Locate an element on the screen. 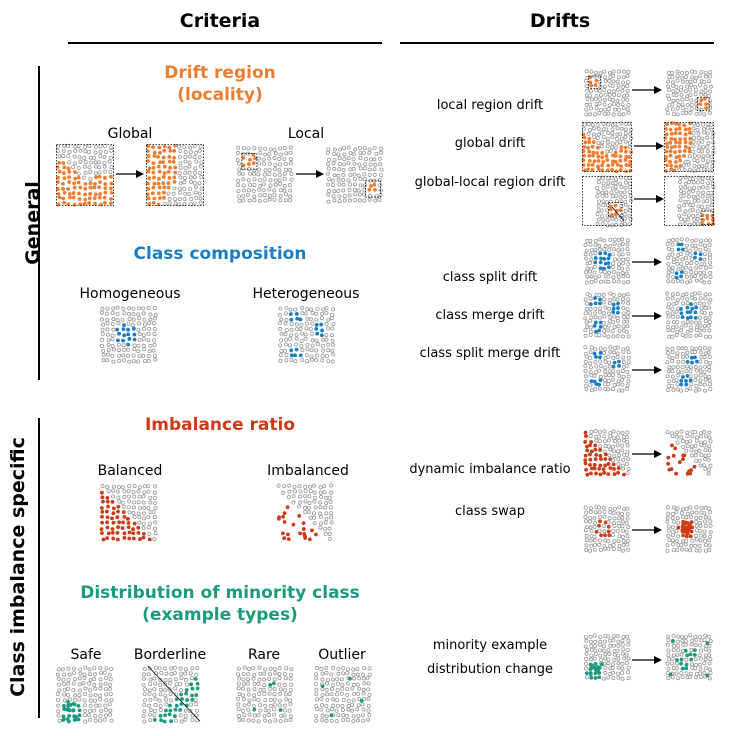 Image resolution: width=735 pixels, height=736 pixels. region-box is located at coordinates (703, 104).